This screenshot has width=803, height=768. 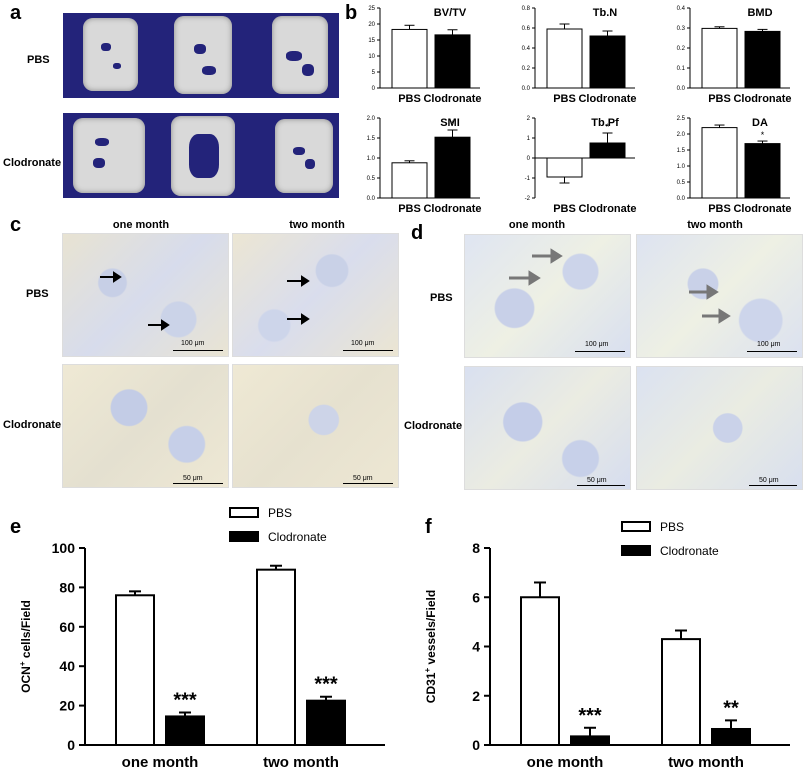 What do you see at coordinates (547, 428) in the screenshot?
I see `histology-image-d-clodronate-one-month: 50 μm` at bounding box center [547, 428].